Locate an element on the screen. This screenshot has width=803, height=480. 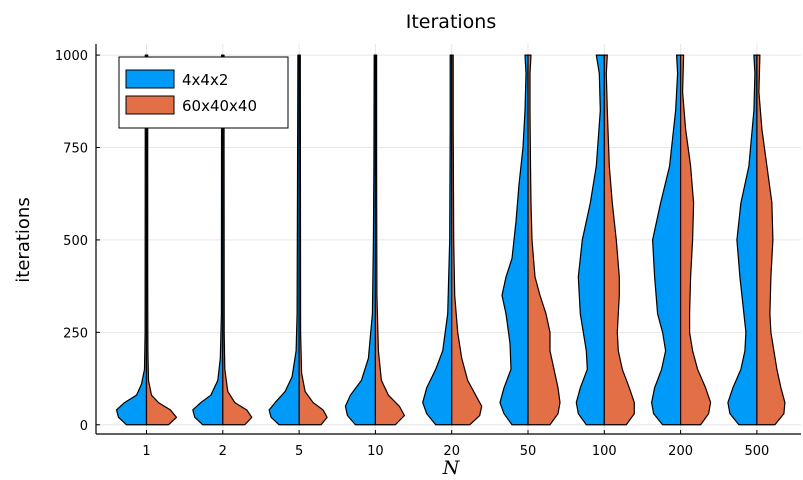
legend-label-4x4x2: 4x4x2 is located at coordinates (205, 80).